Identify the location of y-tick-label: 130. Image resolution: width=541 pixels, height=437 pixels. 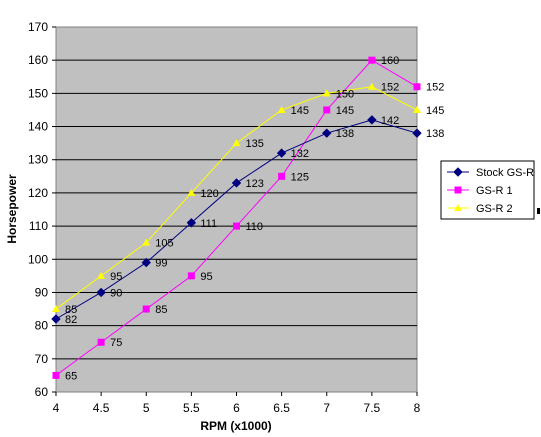
(38, 160).